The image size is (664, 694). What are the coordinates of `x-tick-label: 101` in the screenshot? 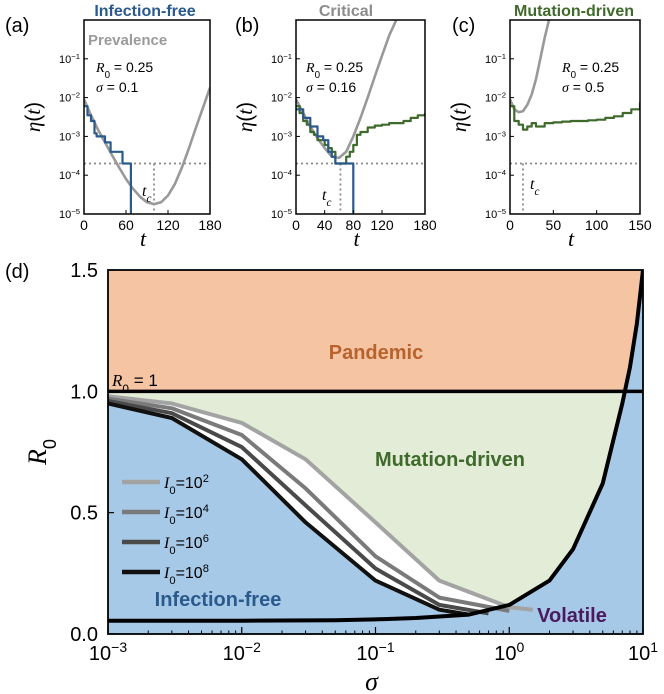 It's located at (643, 652).